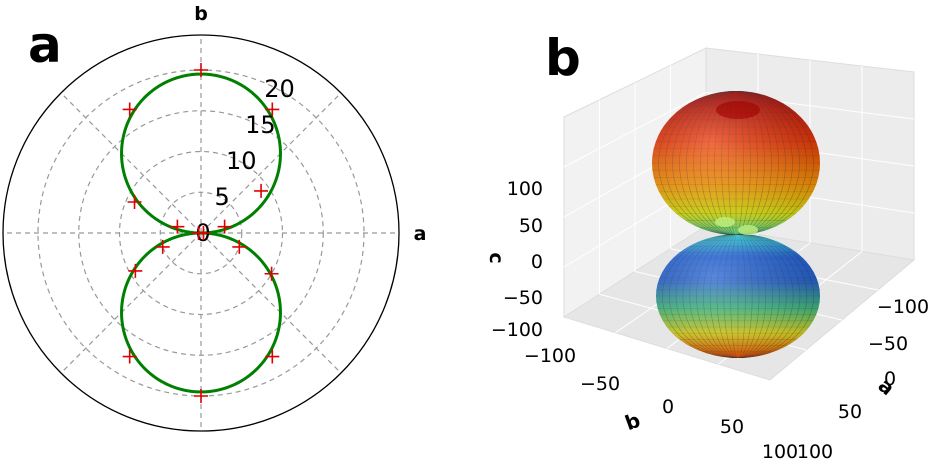  I want to click on surface-lower-lobe, so click(738, 296).